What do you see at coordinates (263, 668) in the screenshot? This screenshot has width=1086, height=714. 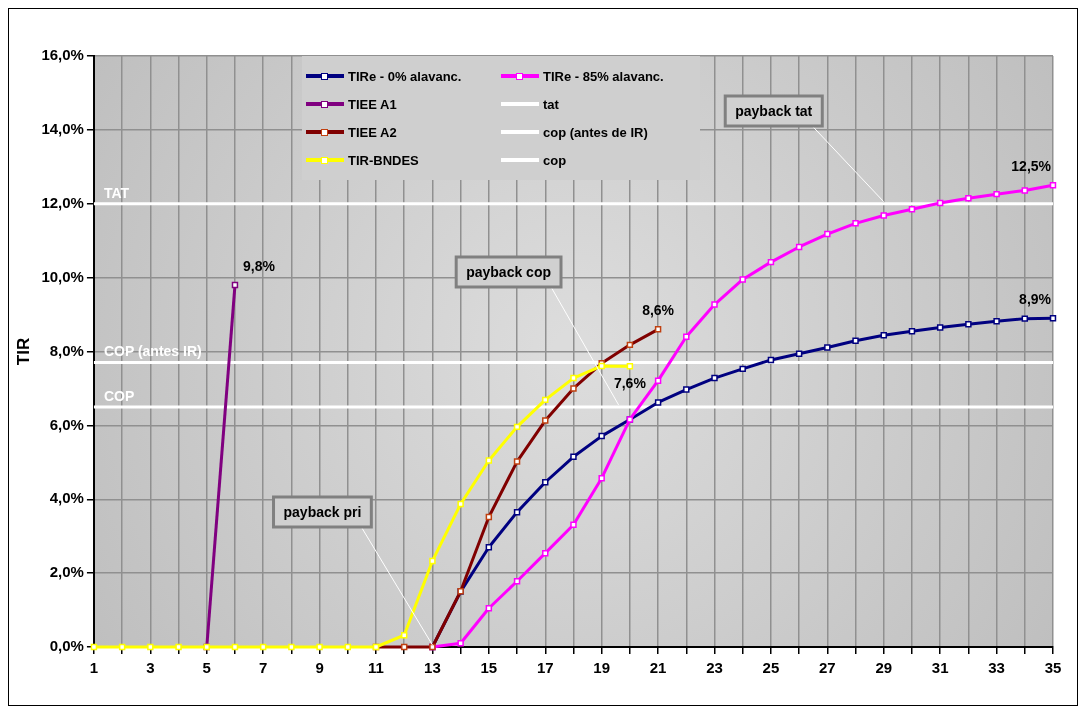 I see `x-tick-label: 7` at bounding box center [263, 668].